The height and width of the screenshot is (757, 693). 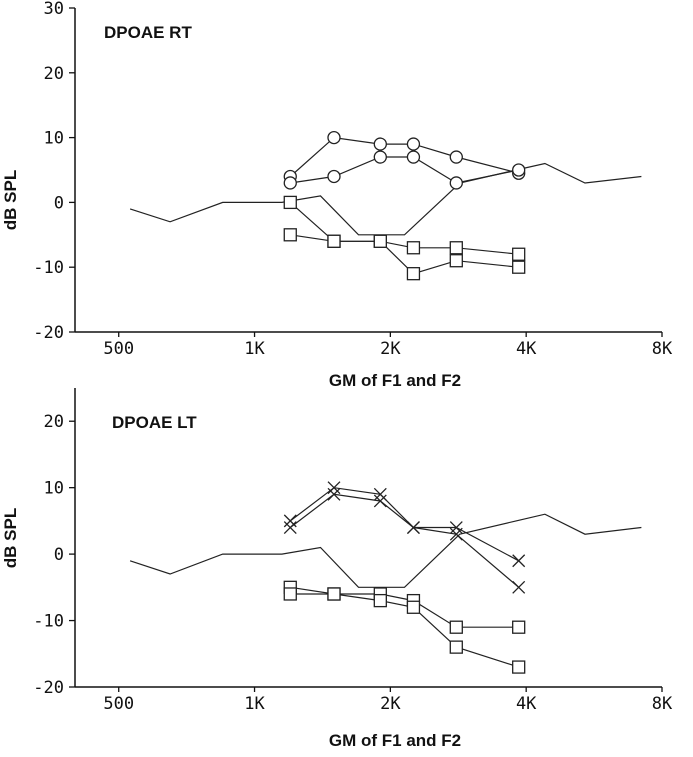 What do you see at coordinates (154, 422) in the screenshot?
I see `chart-title: DPOAE LT` at bounding box center [154, 422].